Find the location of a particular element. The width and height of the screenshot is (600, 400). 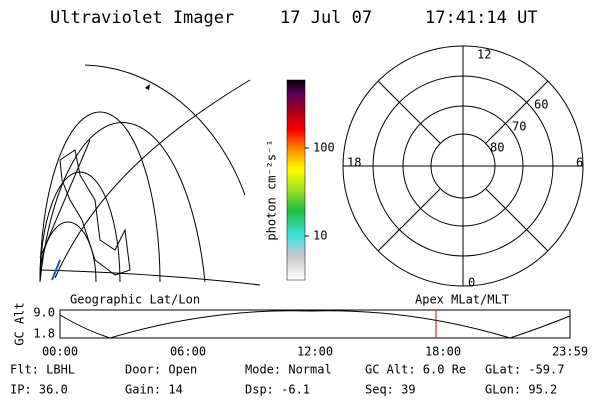

colorbar is located at coordinates (296, 180).